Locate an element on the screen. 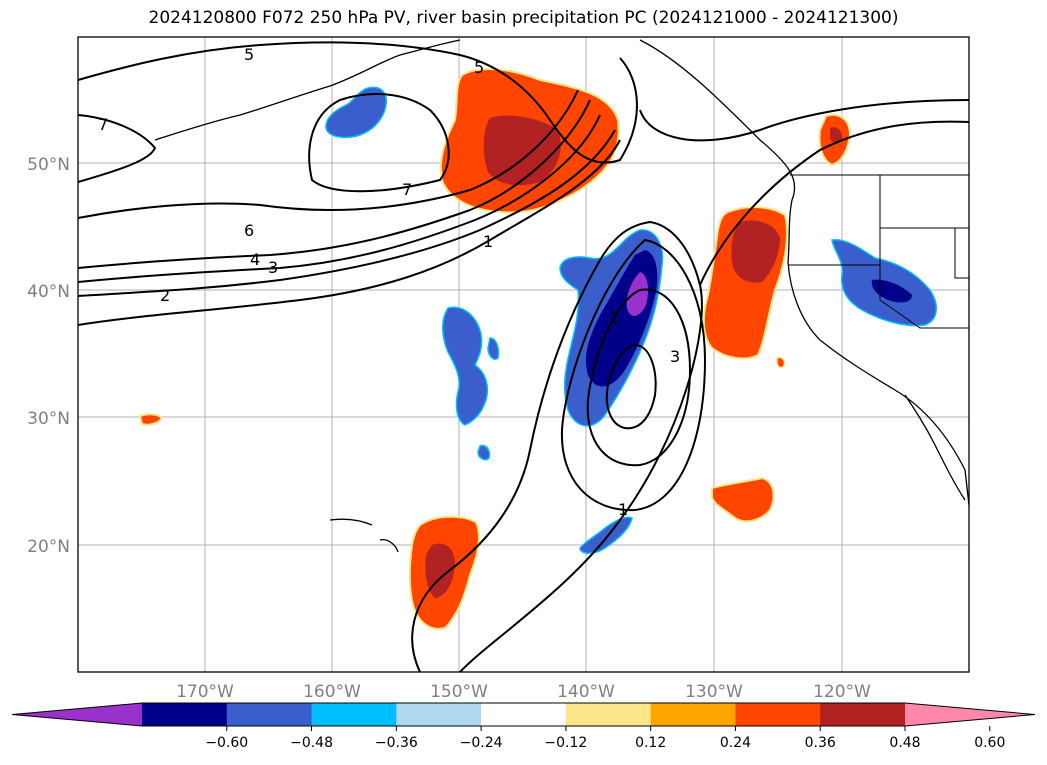 The height and width of the screenshot is (765, 1047). lon-label-130w: 130°W is located at coordinates (714, 692).